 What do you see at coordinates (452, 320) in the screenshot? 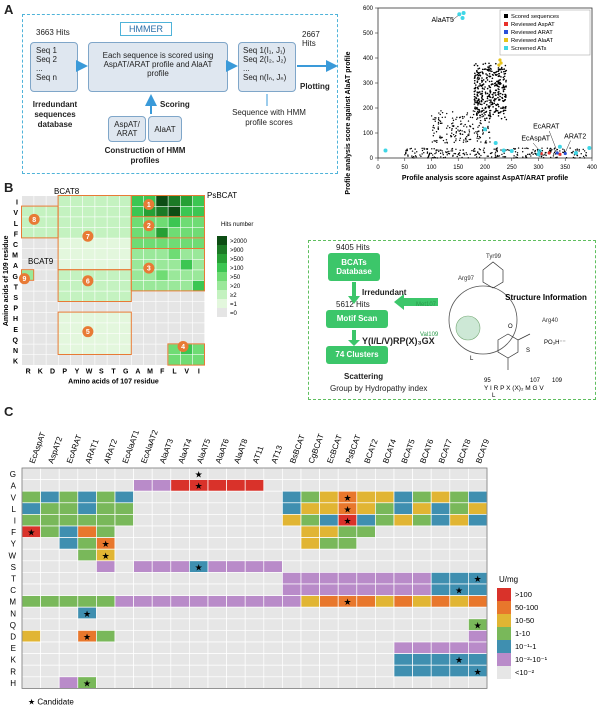
I see `panel-b-flow-box` at bounding box center [452, 320].